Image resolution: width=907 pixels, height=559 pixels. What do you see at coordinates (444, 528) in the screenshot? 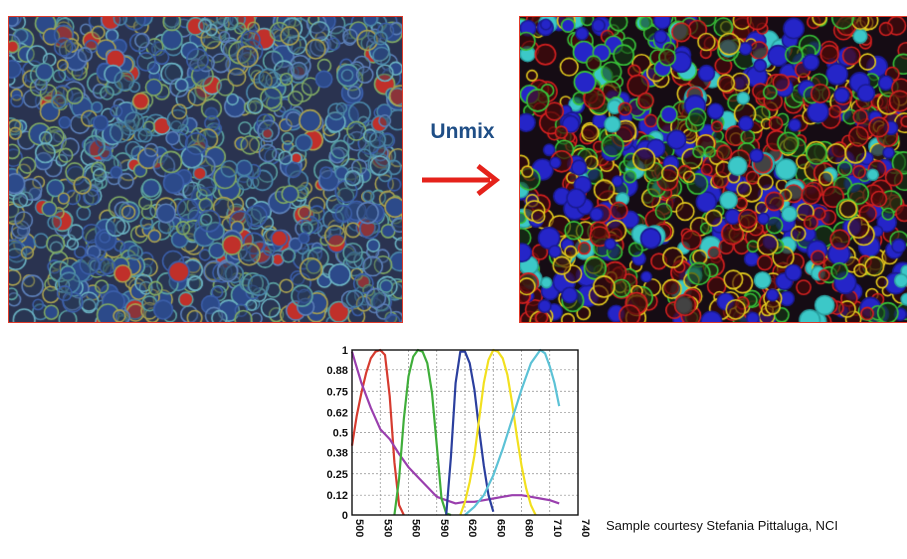
I see `x-tick-label: 590` at bounding box center [444, 528].